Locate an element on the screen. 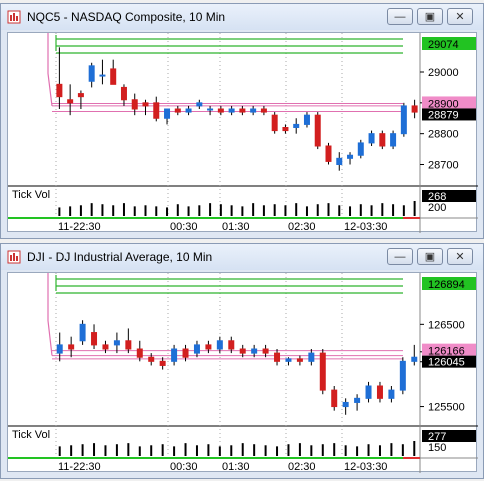 The image size is (484, 481). time-axis-label: 02:30 is located at coordinates (302, 467).